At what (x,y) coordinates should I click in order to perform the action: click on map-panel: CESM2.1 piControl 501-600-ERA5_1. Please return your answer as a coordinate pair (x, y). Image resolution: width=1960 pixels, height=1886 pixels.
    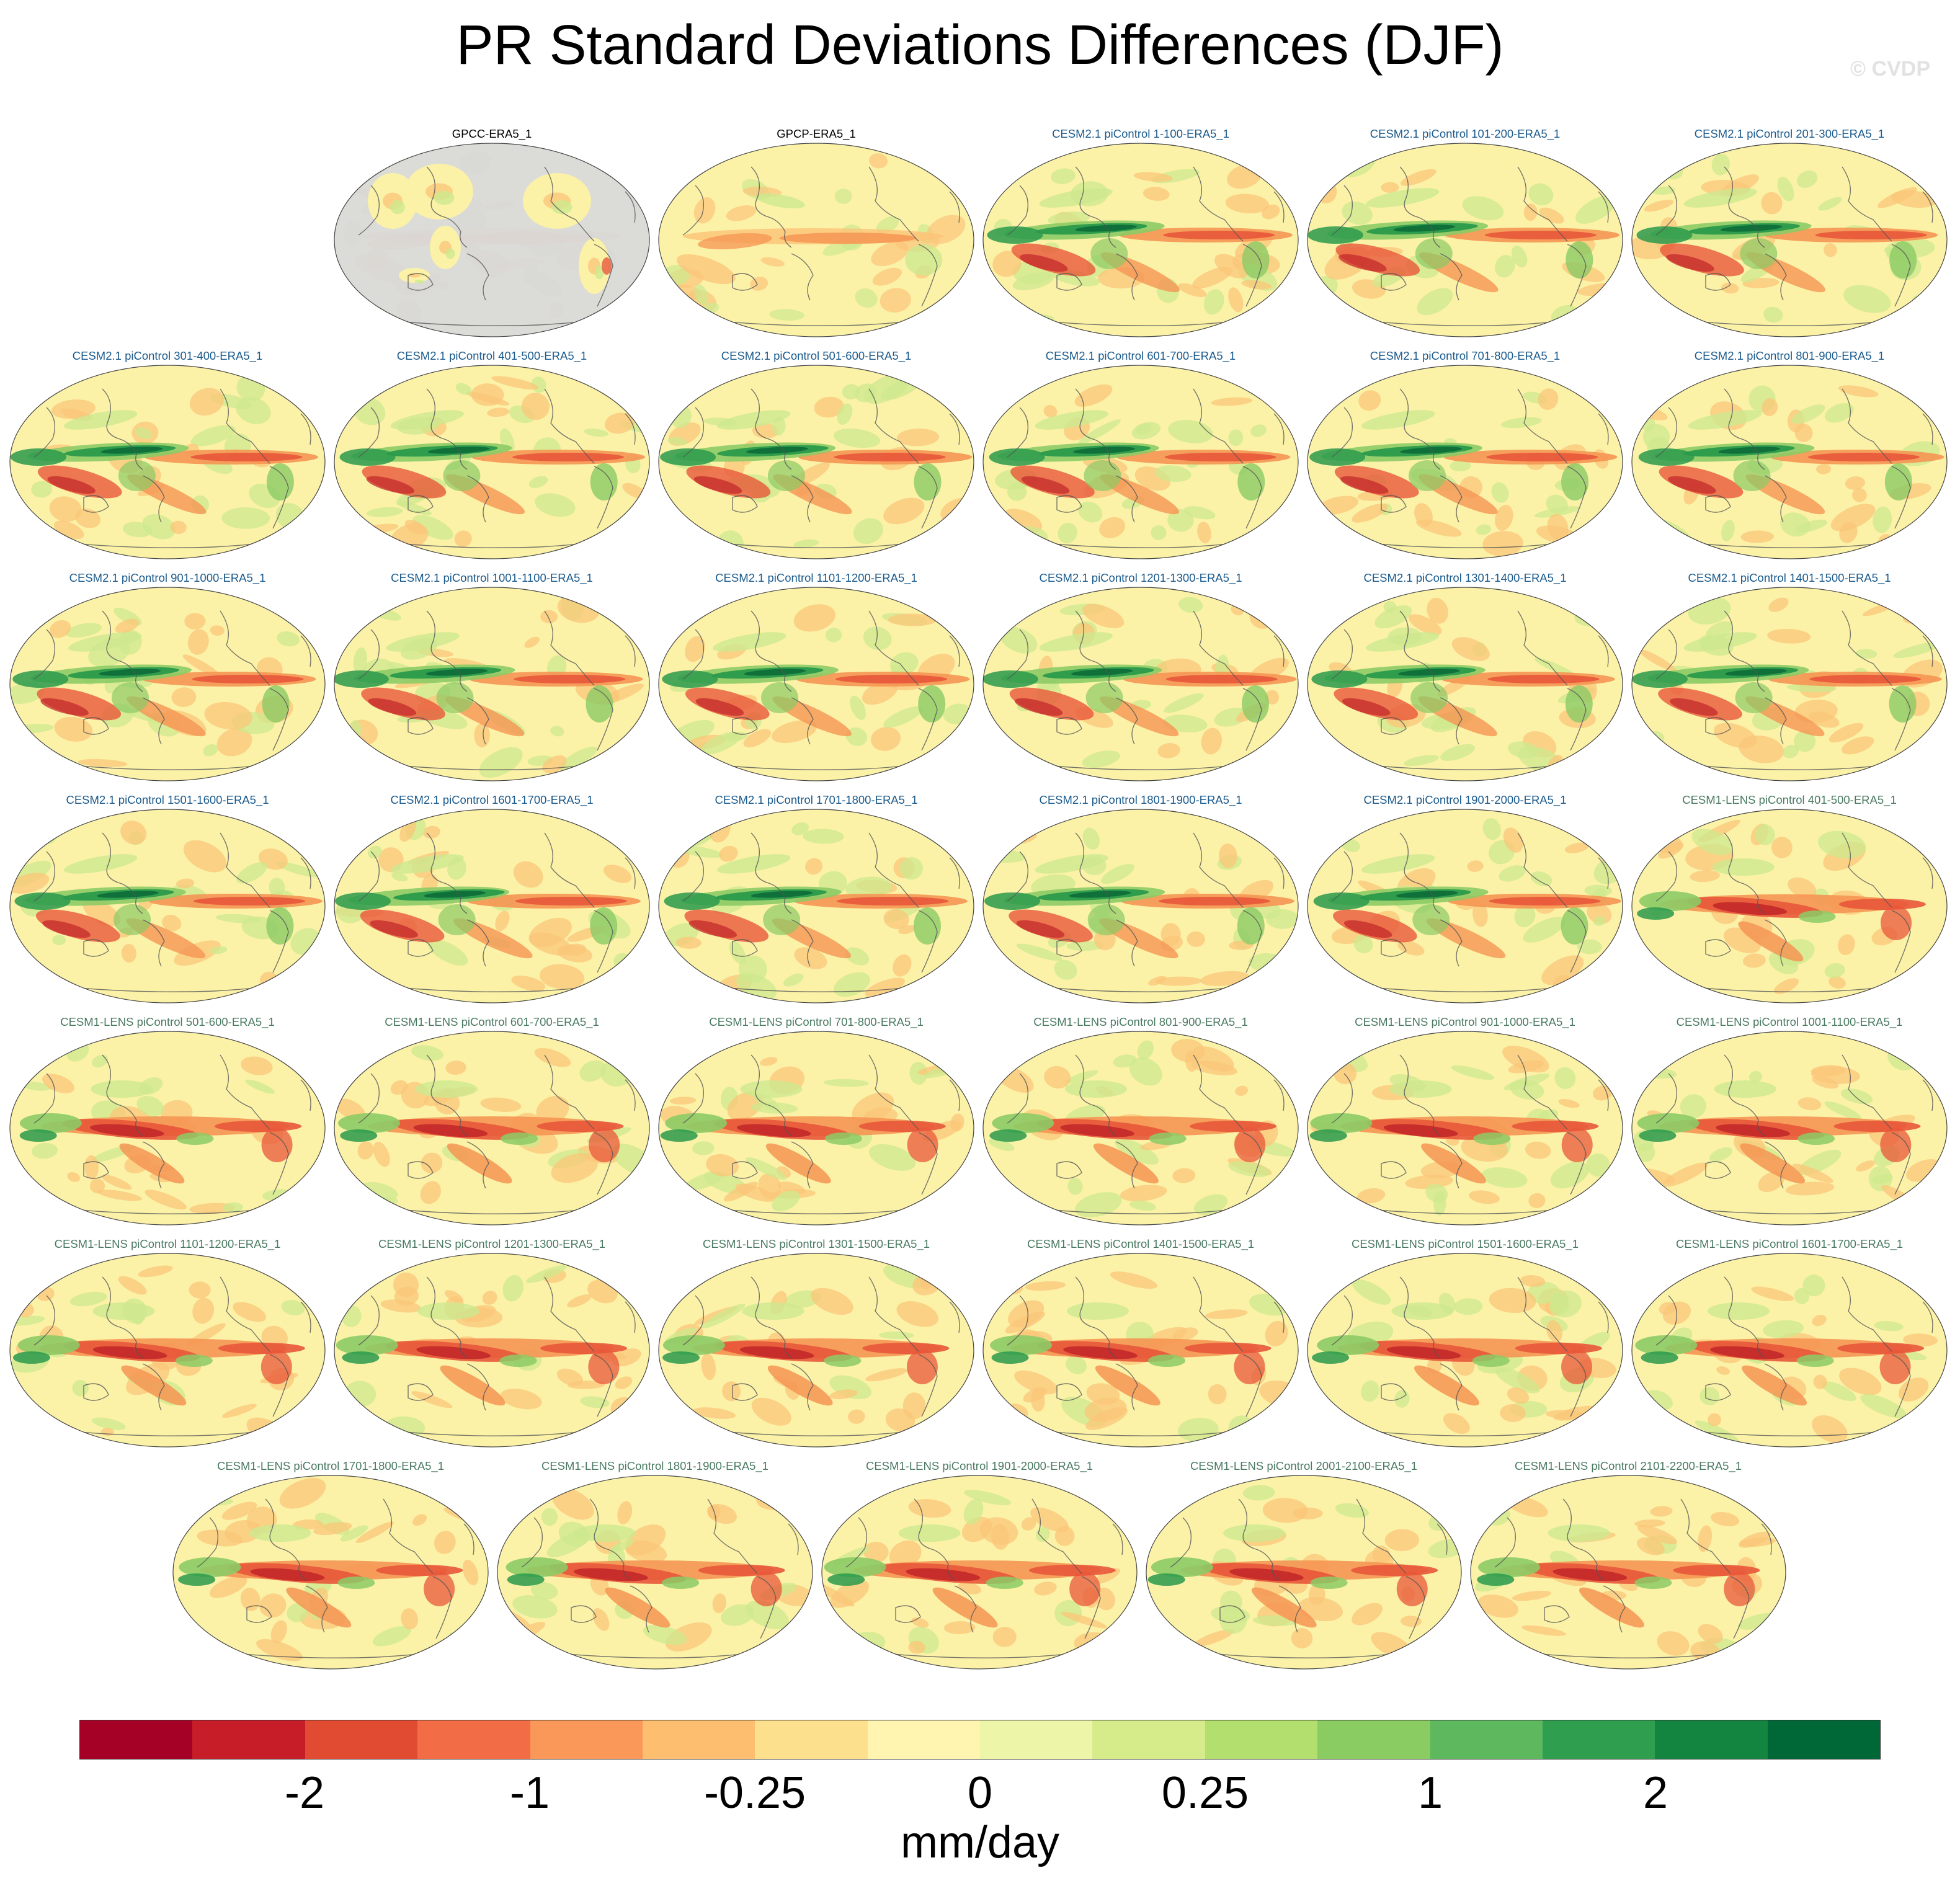
    Looking at the image, I should click on (816, 454).